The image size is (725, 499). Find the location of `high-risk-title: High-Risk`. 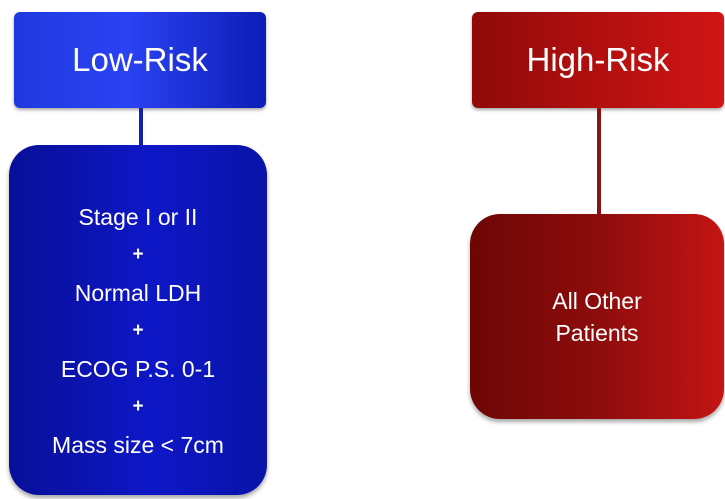

high-risk-title: High-Risk is located at coordinates (598, 59).